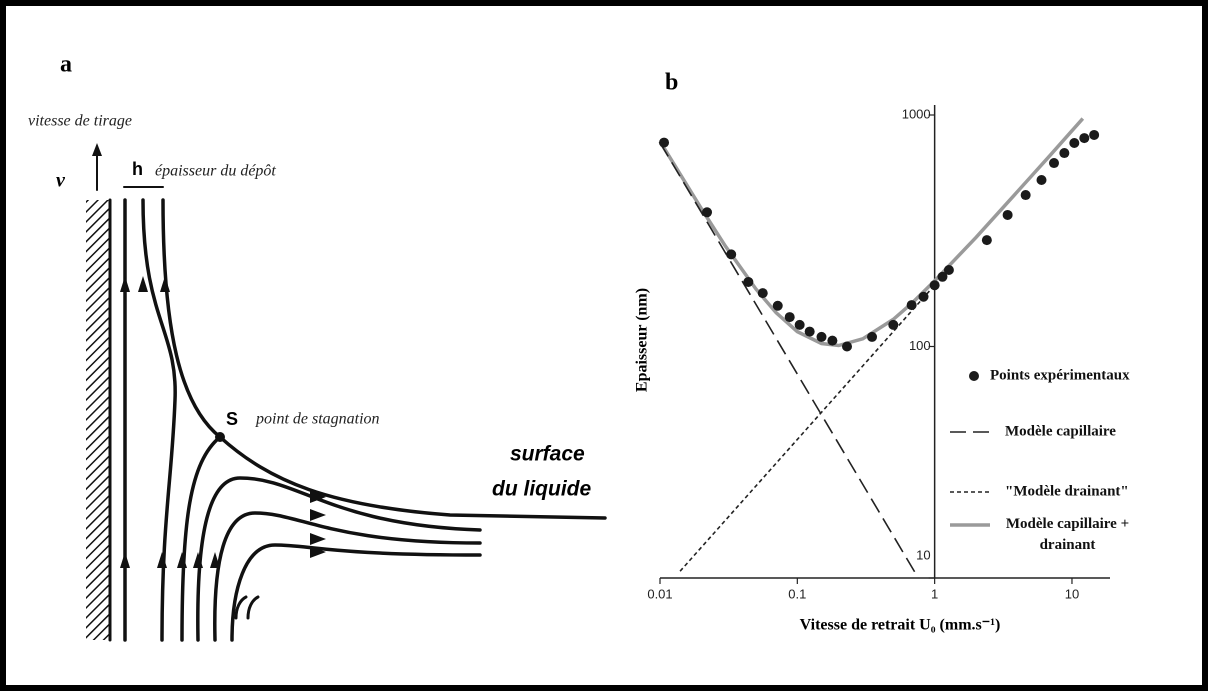 Image resolution: width=1208 pixels, height=691 pixels. What do you see at coordinates (1072, 593) in the screenshot?
I see `x-tick-label: 10` at bounding box center [1072, 593].